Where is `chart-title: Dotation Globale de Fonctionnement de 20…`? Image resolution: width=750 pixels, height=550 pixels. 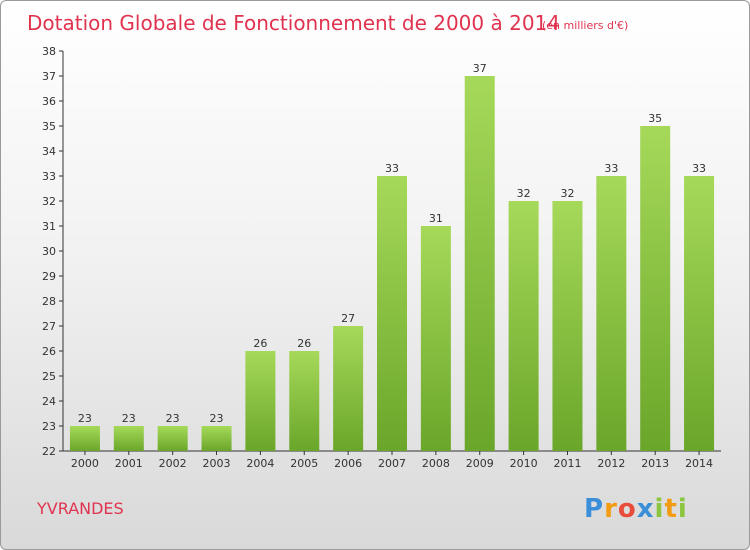
chart-title: Dotation Globale de Fonctionnement de 20… is located at coordinates (293, 23).